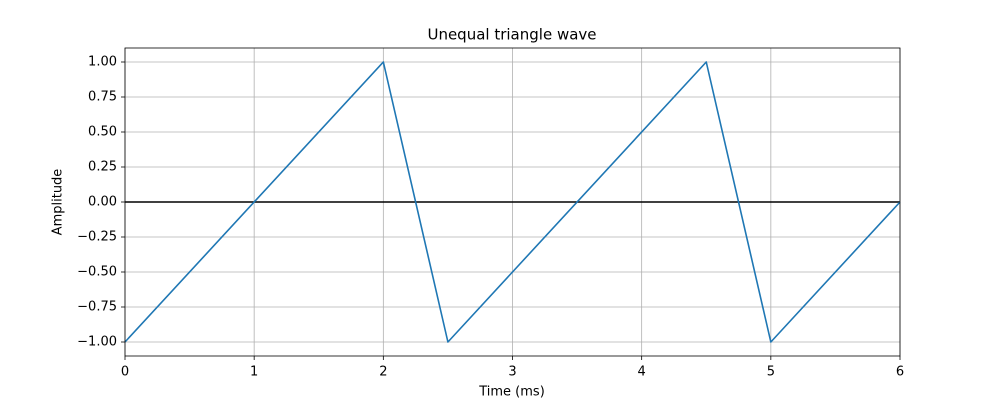 This screenshot has width=1000, height=400. I want to click on x-tick-label: 1, so click(254, 372).